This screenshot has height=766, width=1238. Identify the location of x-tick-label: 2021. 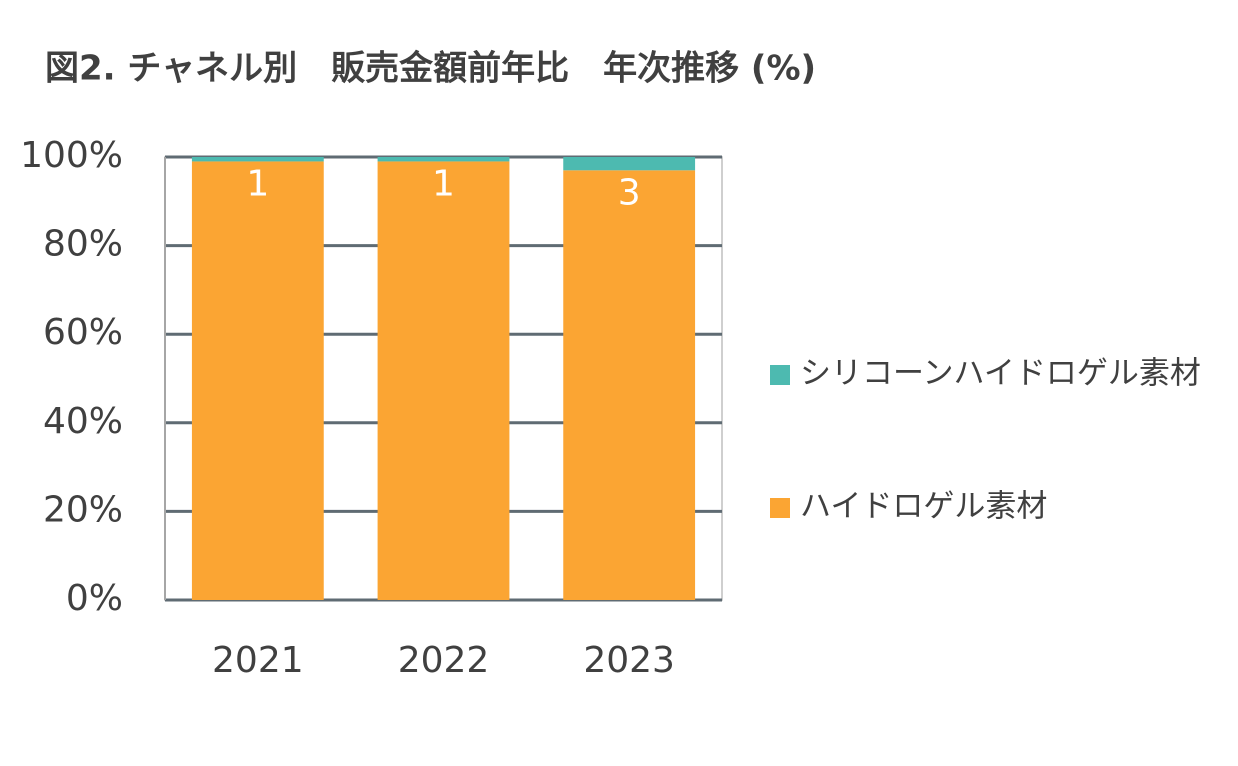
(258, 660).